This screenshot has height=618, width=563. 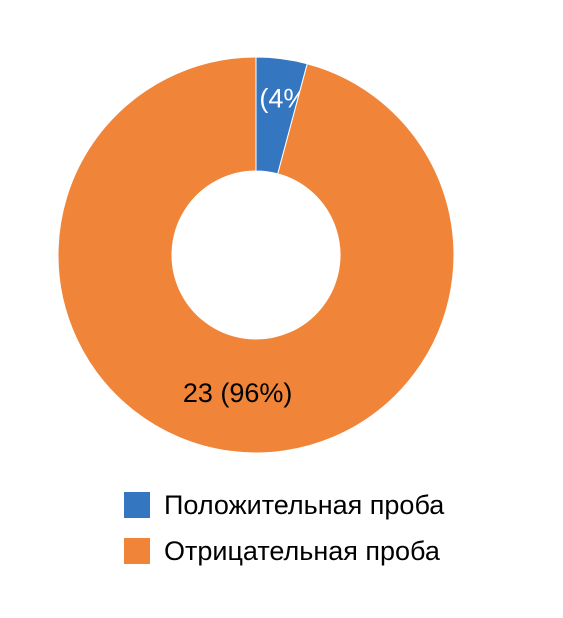 I want to click on legend-item-negative: Отрицательная проба, so click(x=284, y=550).